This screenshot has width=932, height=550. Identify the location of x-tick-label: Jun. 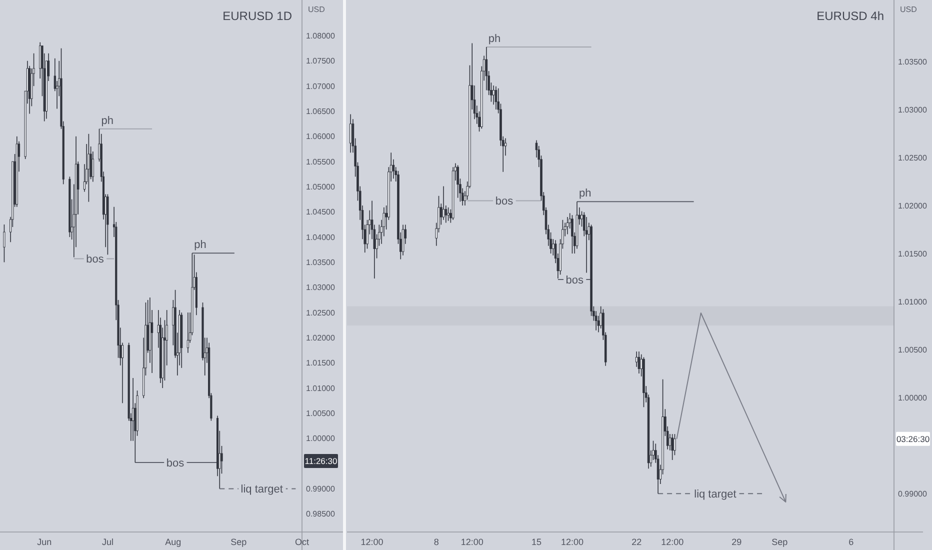
(44, 542).